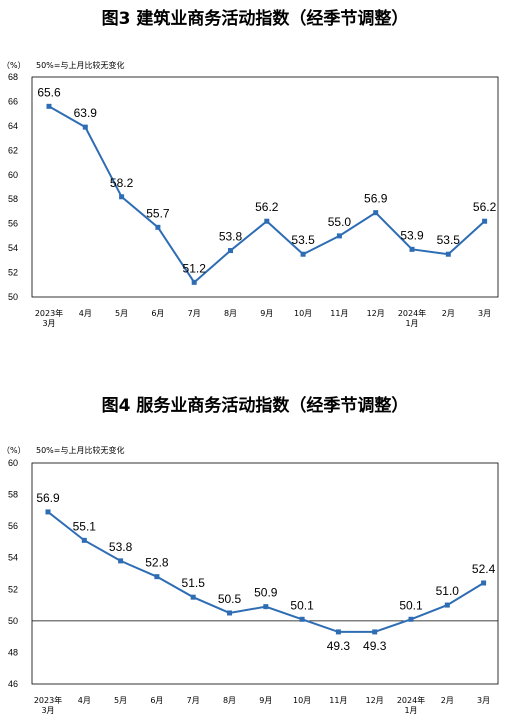 The image size is (509, 725). Describe the element at coordinates (13, 77) in the screenshot. I see `y-tick-label: 68` at that location.